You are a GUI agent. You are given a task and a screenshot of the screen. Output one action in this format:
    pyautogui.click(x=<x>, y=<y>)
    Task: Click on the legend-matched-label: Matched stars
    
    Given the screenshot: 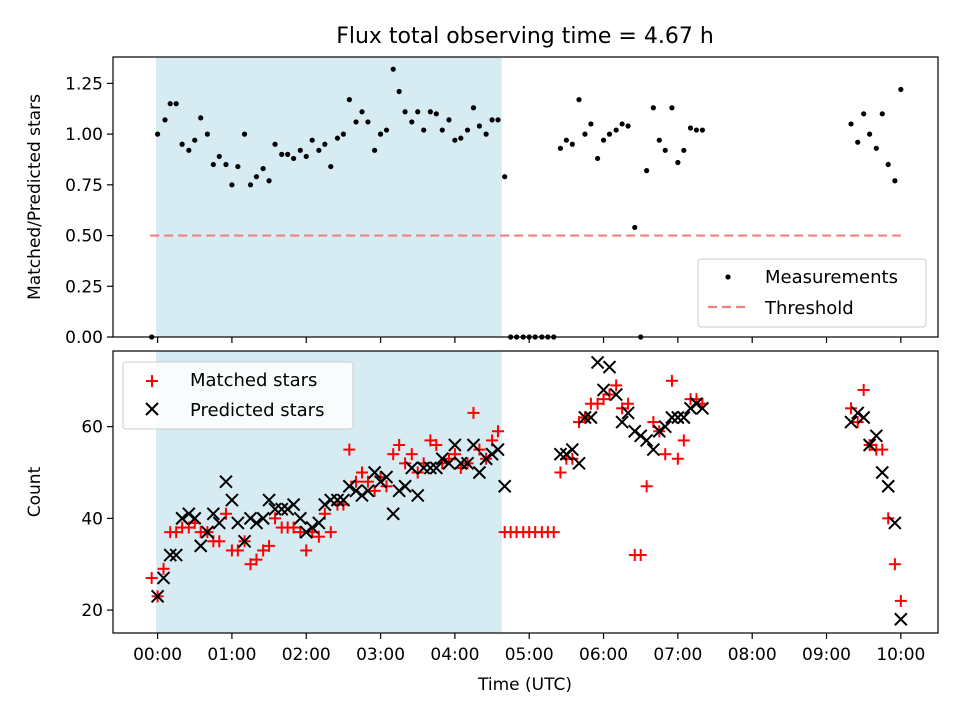 What is the action you would take?
    pyautogui.click(x=253, y=380)
    